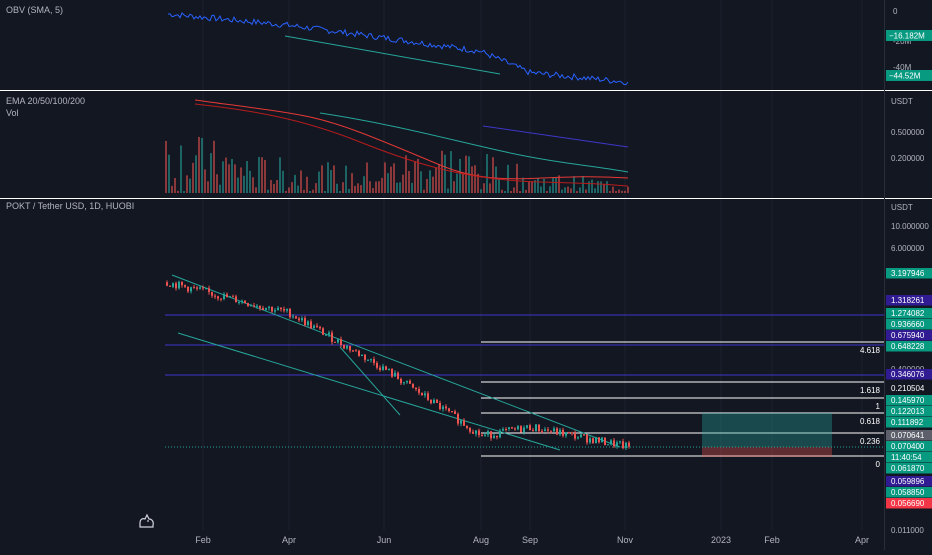 This screenshot has width=932, height=555. I want to click on channel-diagonal, so click(370, 381).